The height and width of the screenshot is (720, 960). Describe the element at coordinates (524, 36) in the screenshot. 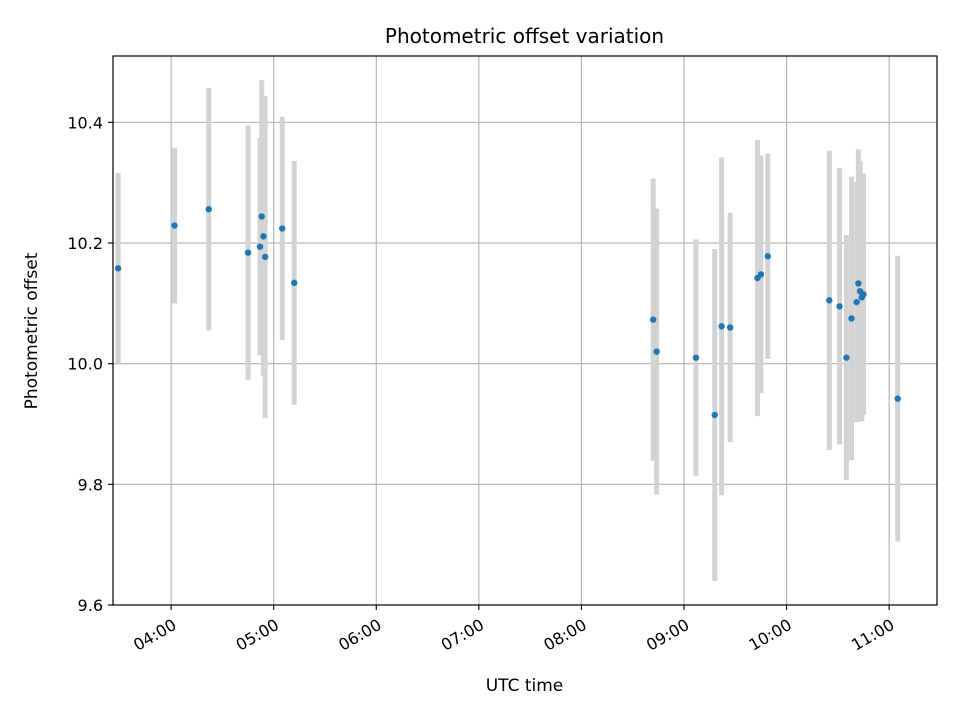

I see `chart-title: Photometric offset variation` at that location.